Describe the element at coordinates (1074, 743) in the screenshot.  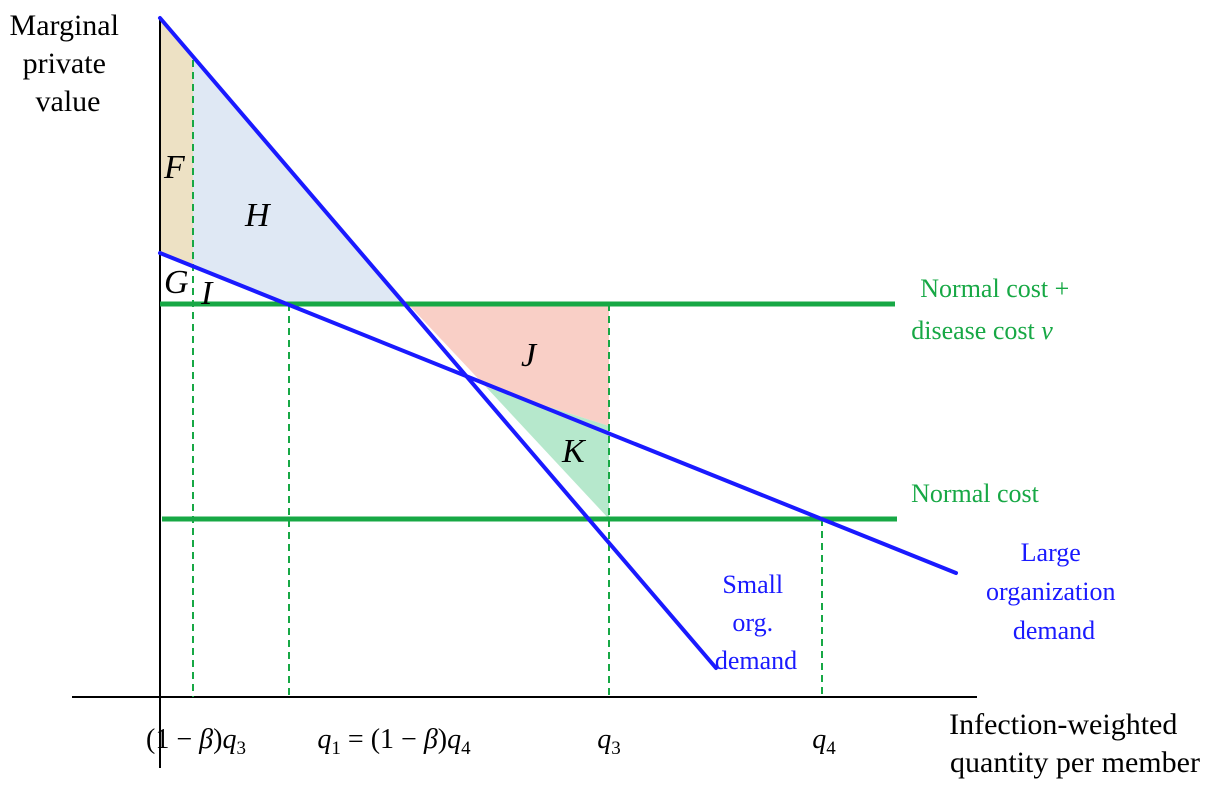
I see `x-axis-label: Infection-weighted quantity per member` at that location.